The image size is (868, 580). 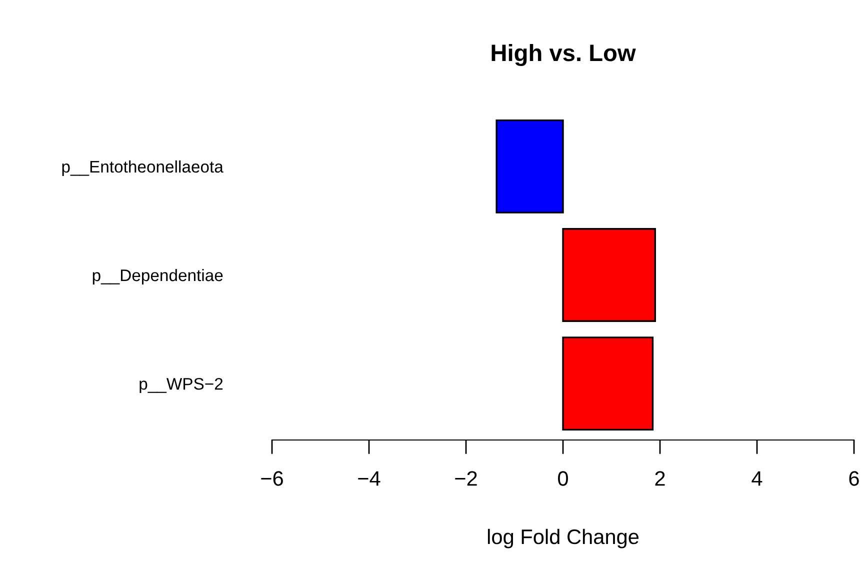 What do you see at coordinates (563, 538) in the screenshot?
I see `x-axis-title: log Fold Change` at bounding box center [563, 538].